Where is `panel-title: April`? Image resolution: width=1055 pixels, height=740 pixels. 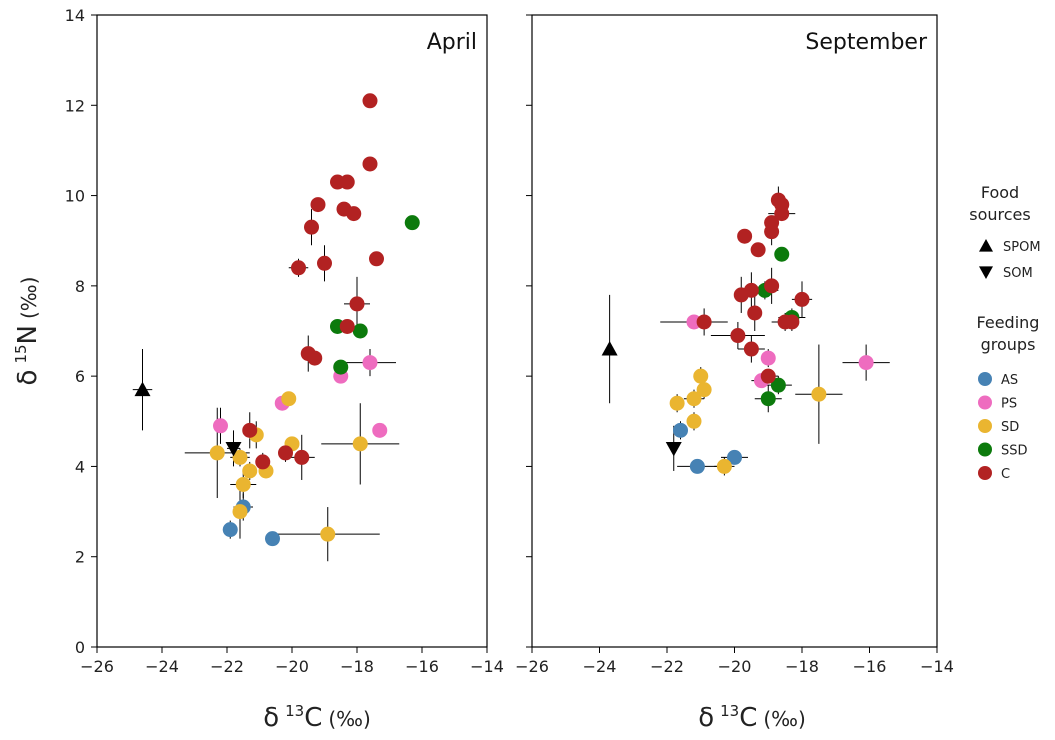 panel-title: April is located at coordinates (452, 42).